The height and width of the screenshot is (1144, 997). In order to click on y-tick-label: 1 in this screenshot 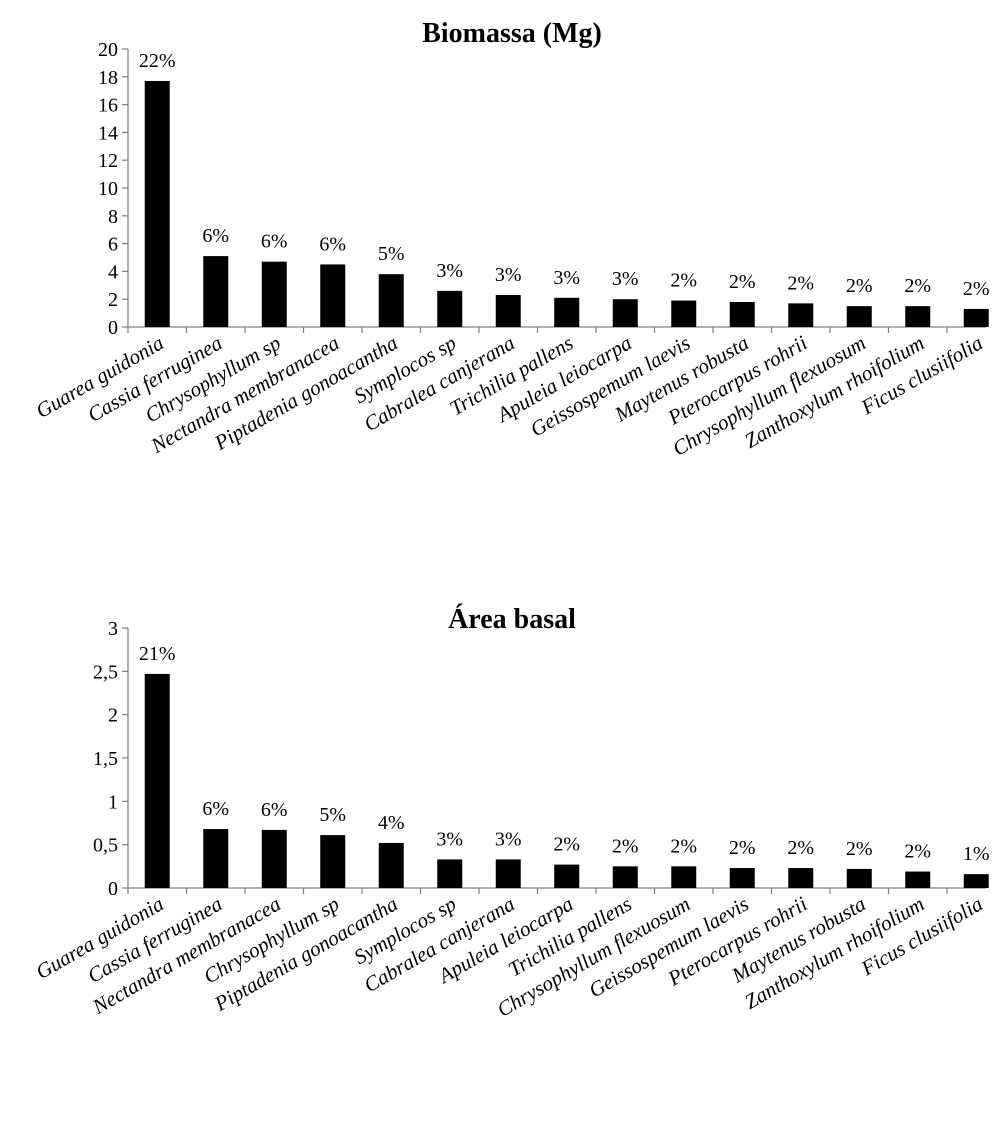, I will do `click(113, 802)`.